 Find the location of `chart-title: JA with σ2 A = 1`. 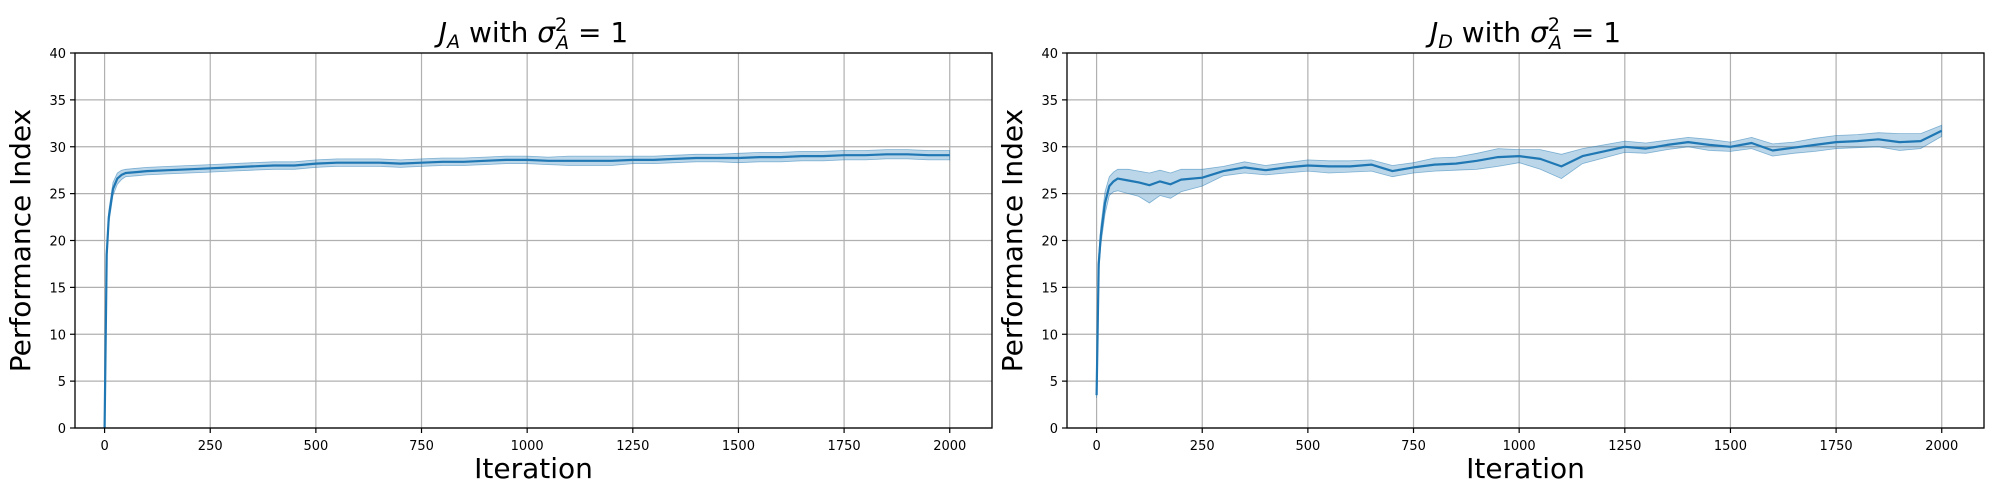

chart-title: JA with σ2 A = 1 is located at coordinates (531, 34).